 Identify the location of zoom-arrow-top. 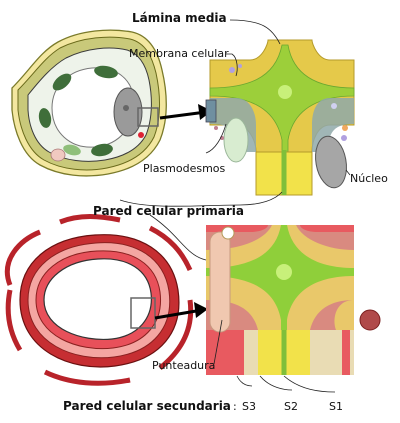
(183, 115).